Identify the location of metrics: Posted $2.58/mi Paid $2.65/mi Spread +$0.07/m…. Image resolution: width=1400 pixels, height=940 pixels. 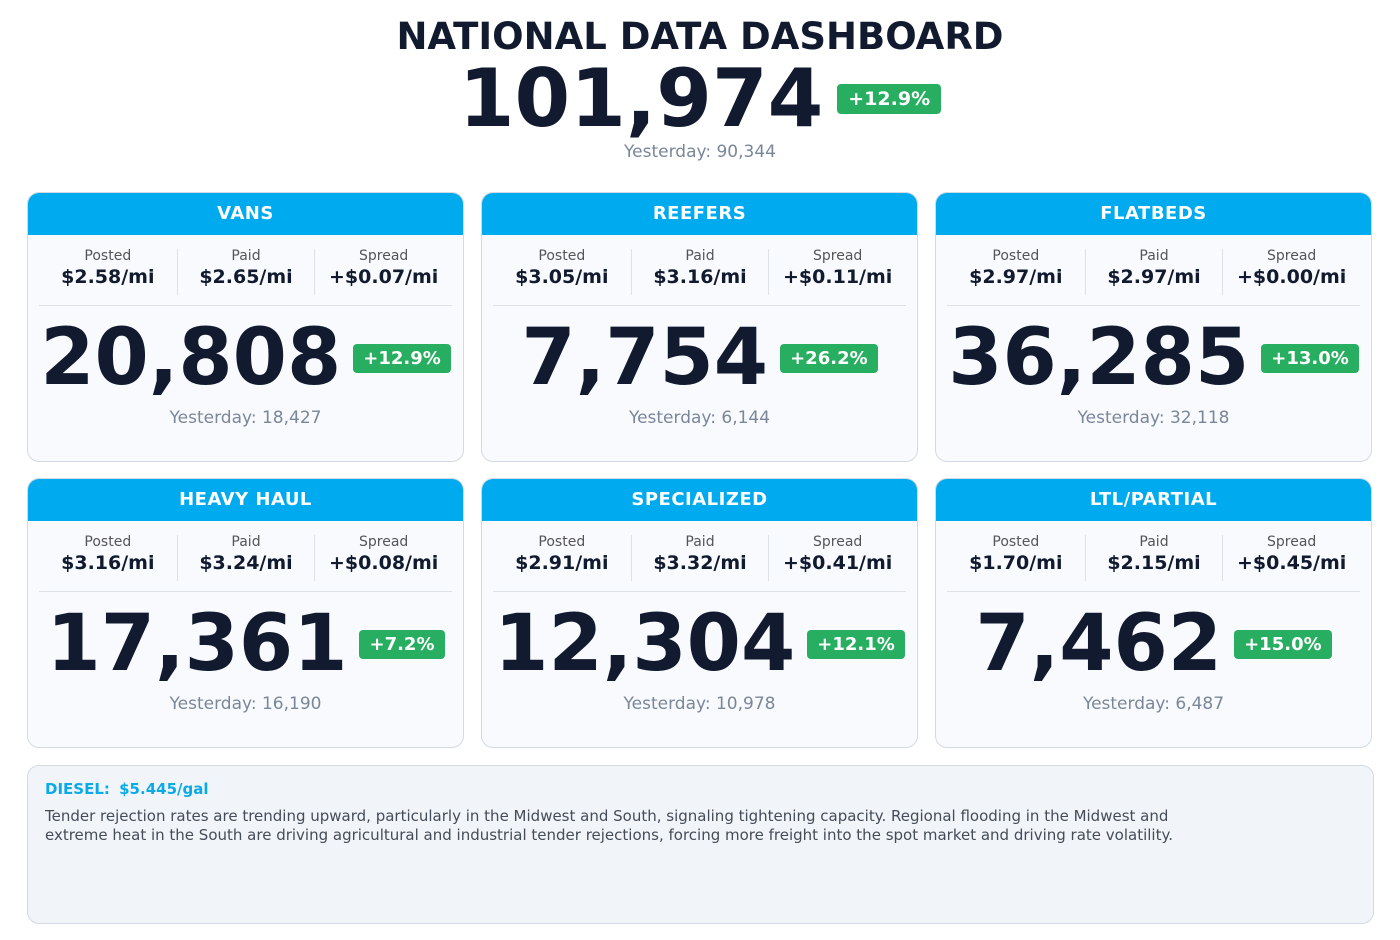
(245, 277).